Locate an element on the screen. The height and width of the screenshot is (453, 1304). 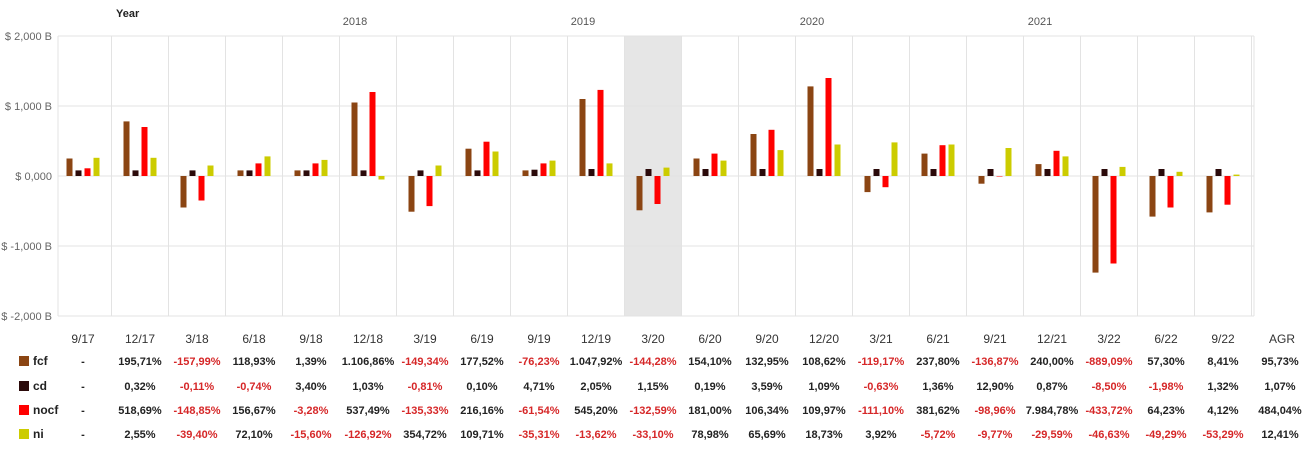
agr-cell: -61,54% is located at coordinates (539, 411).